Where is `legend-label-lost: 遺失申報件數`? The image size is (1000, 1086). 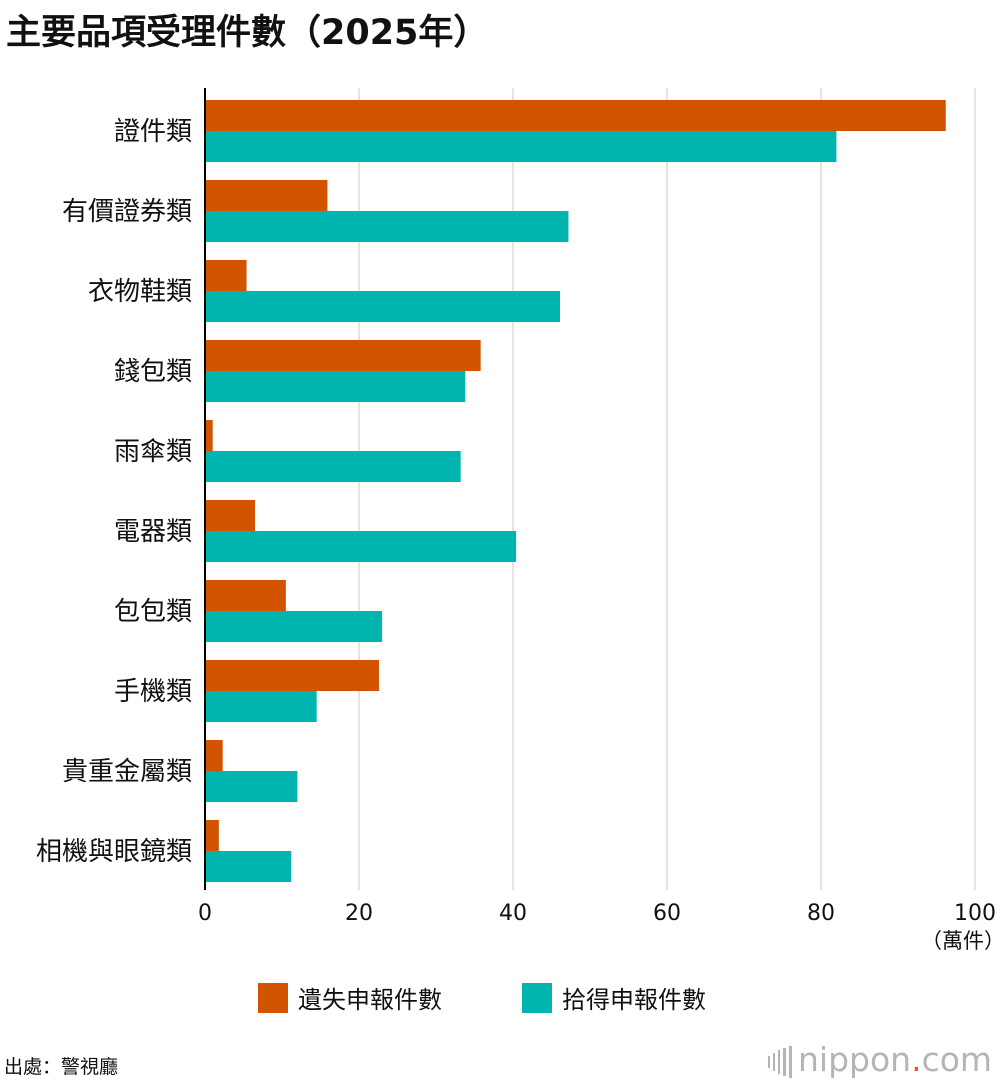 legend-label-lost: 遺失申報件數 is located at coordinates (370, 1000).